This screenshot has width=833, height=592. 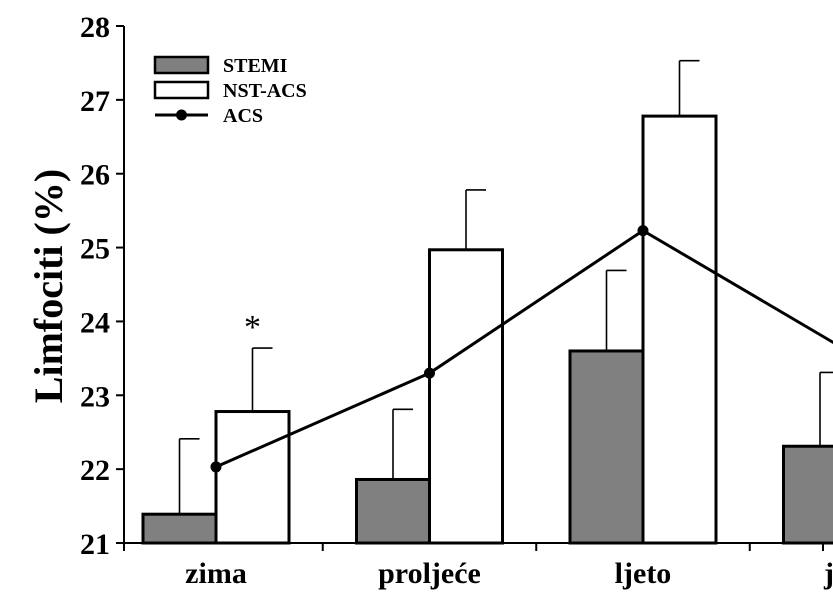 What do you see at coordinates (95, 27) in the screenshot?
I see `y-tick-label: 28` at bounding box center [95, 27].